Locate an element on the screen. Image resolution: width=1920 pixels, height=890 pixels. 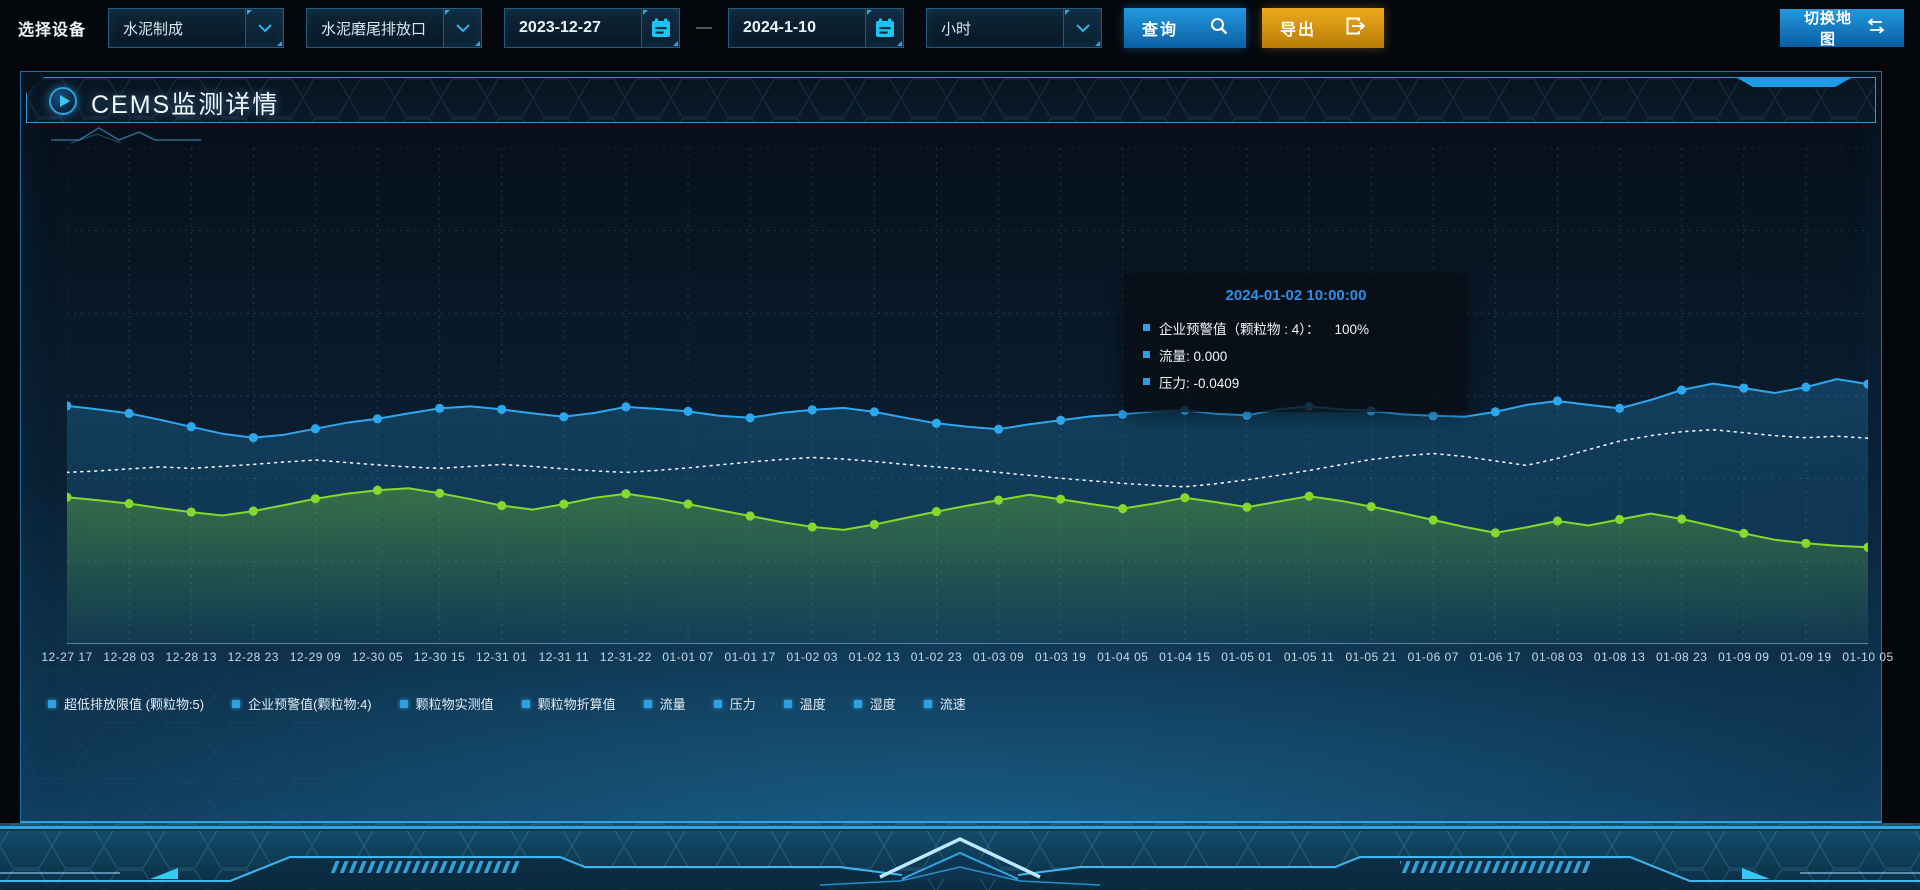
legend-label: 流速 is located at coordinates (952, 704).